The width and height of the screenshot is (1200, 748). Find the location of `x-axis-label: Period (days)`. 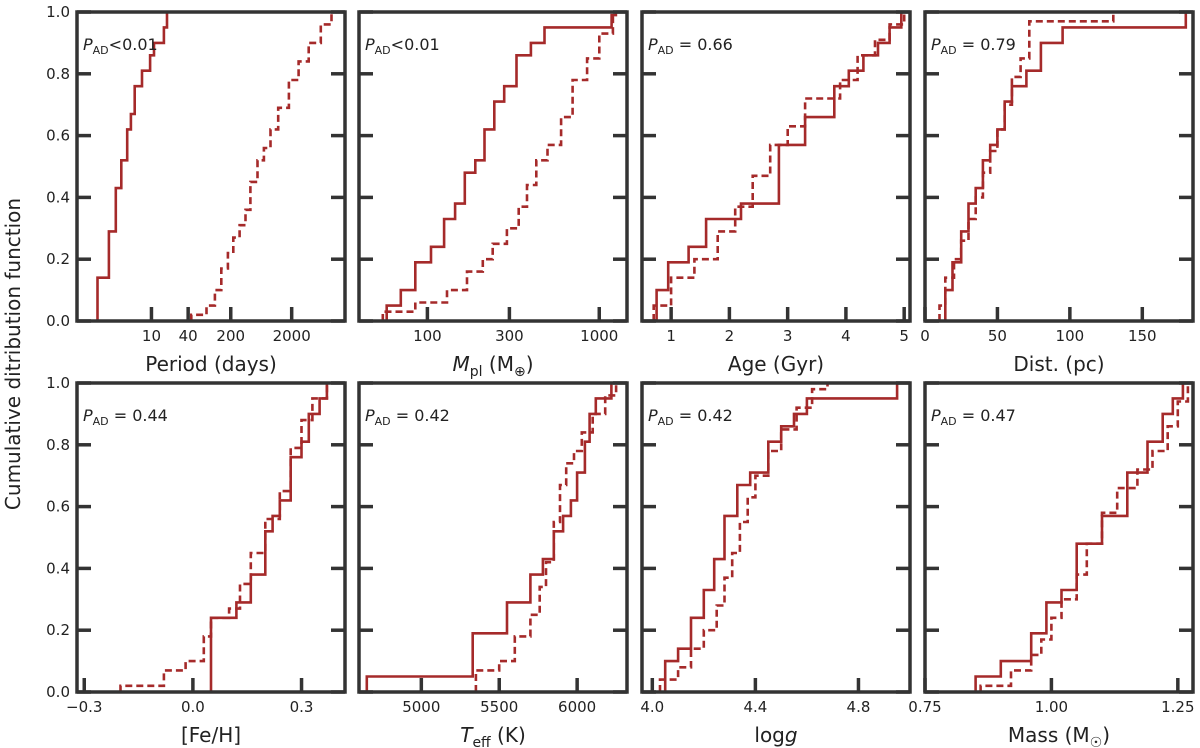

x-axis-label: Period (days) is located at coordinates (211, 364).